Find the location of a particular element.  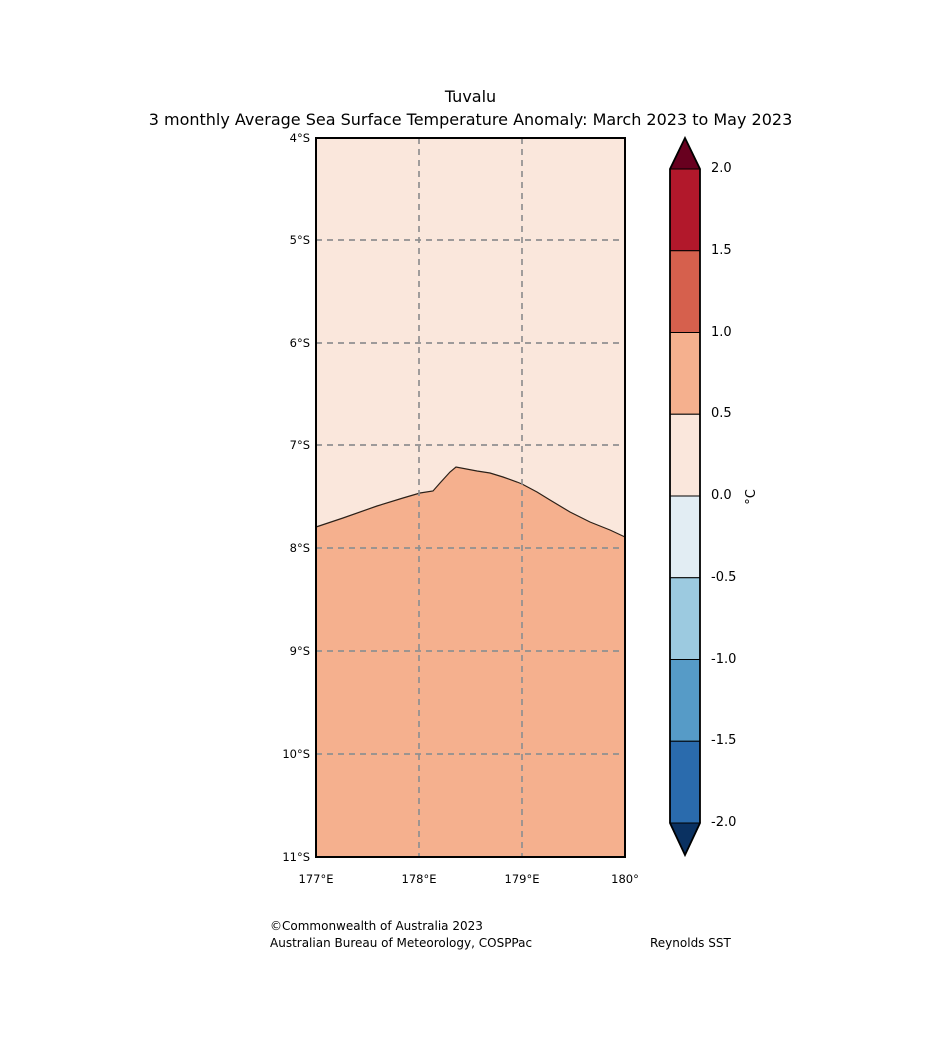

colorbar-cell-1p5-2p0 is located at coordinates (685, 210).